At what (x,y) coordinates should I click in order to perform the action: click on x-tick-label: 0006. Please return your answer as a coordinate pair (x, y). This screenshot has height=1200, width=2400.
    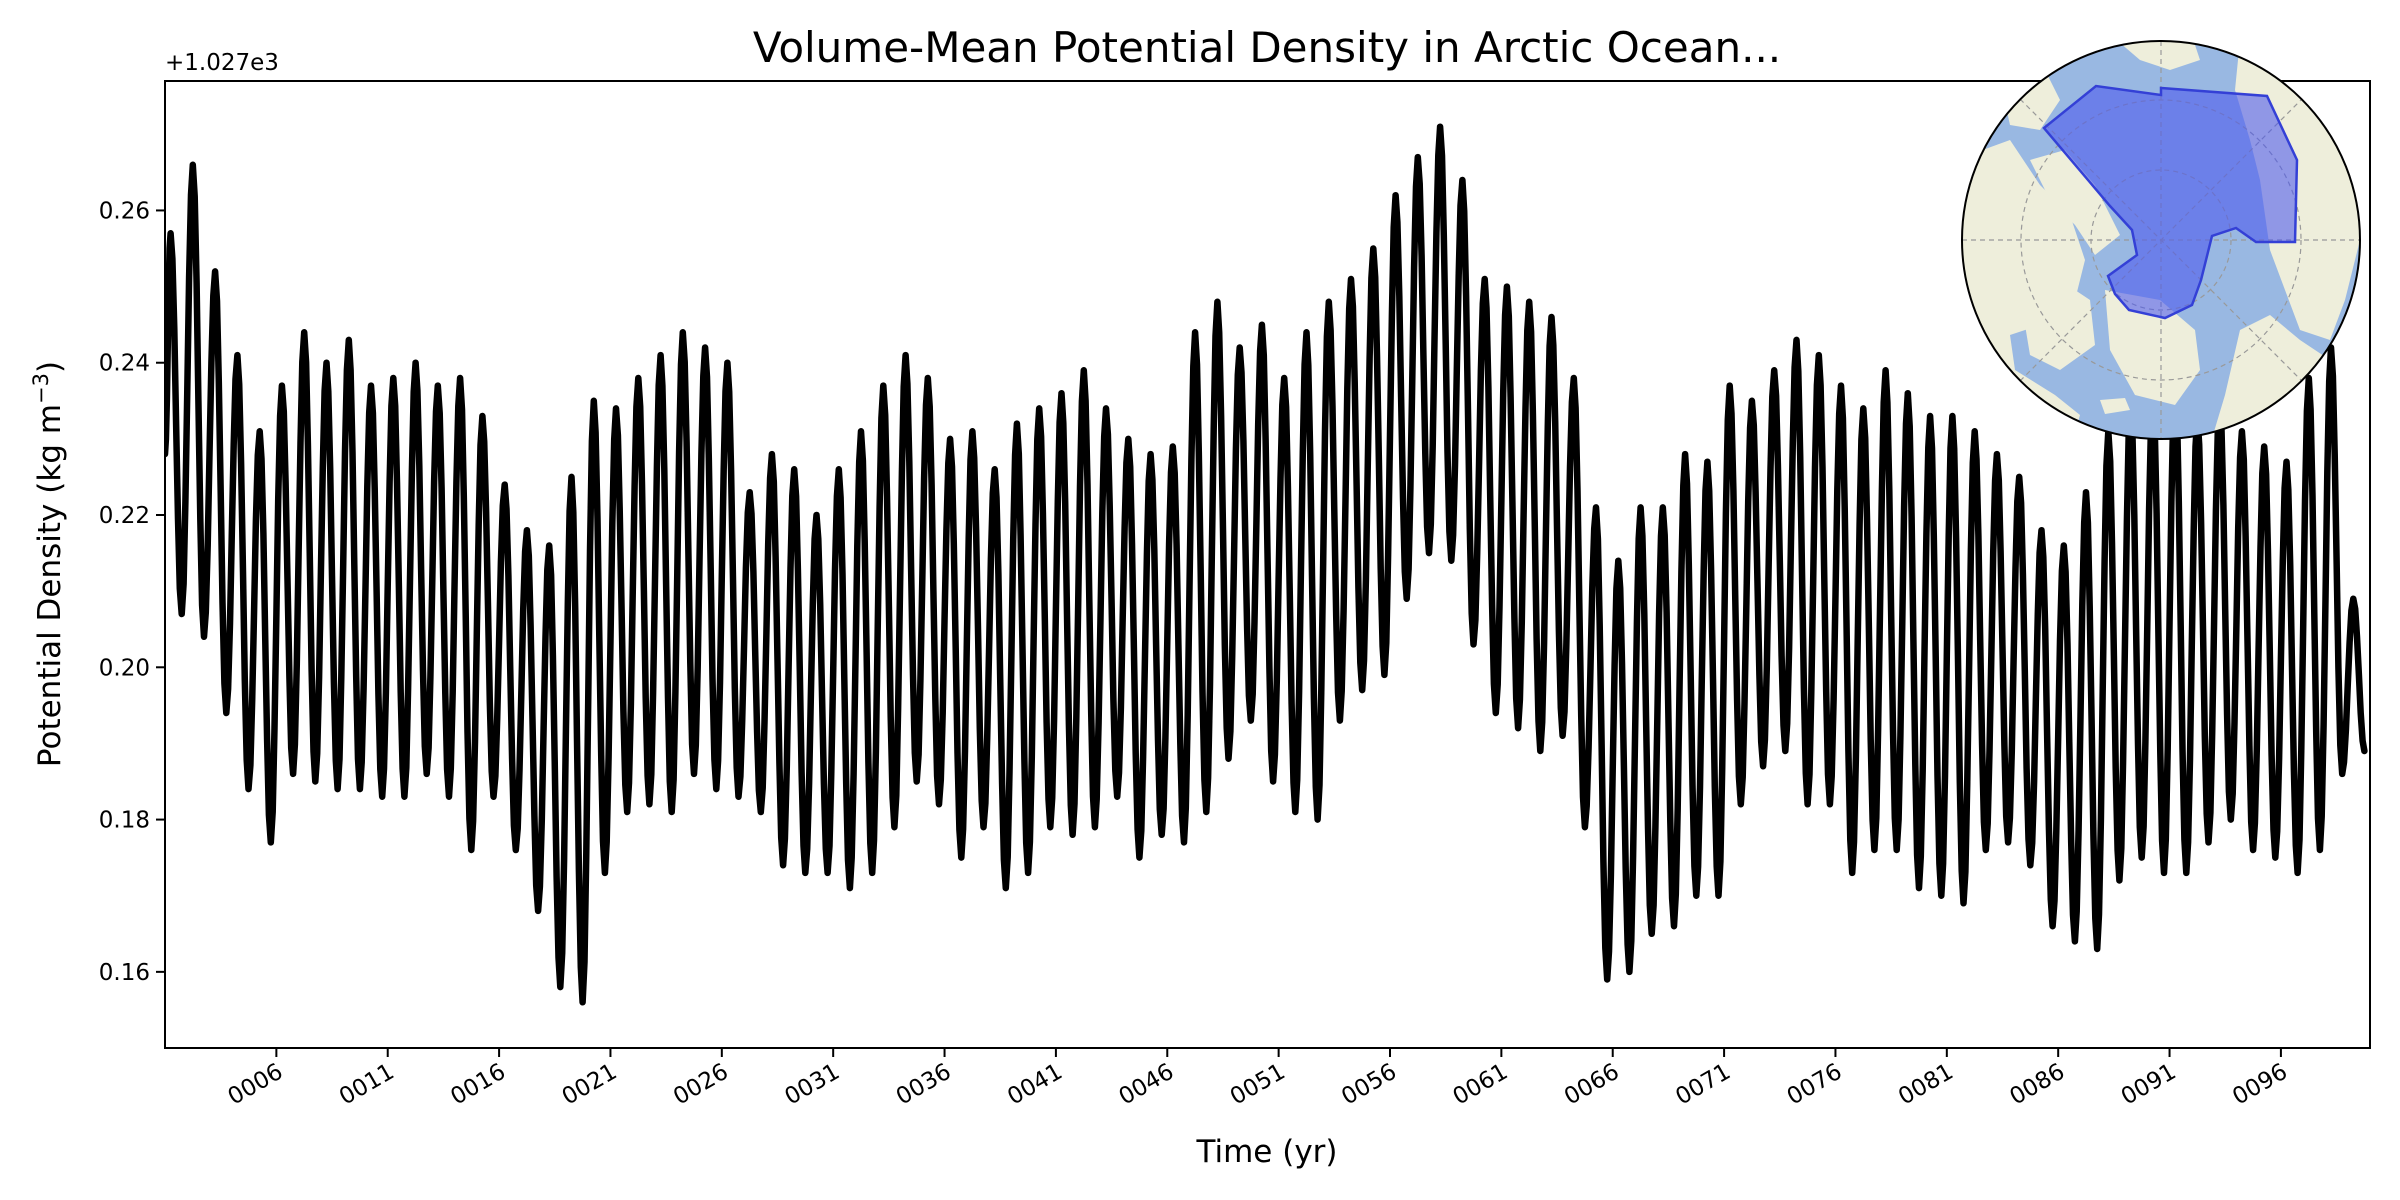
    Looking at the image, I should click on (256, 1085).